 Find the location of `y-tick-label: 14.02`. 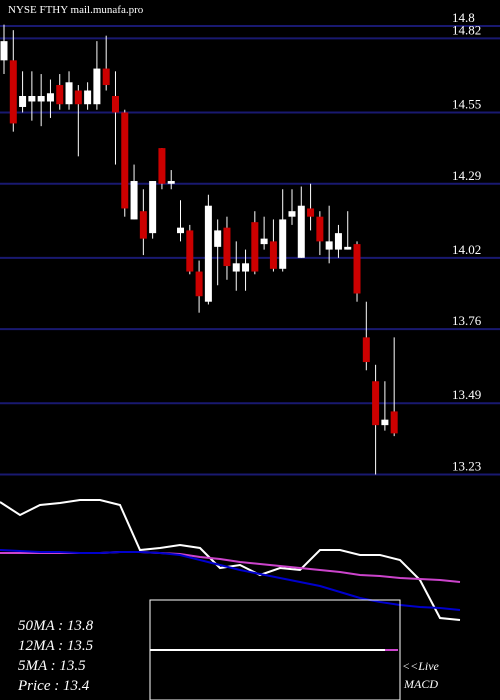

y-tick-label: 14.02 is located at coordinates (466, 249).